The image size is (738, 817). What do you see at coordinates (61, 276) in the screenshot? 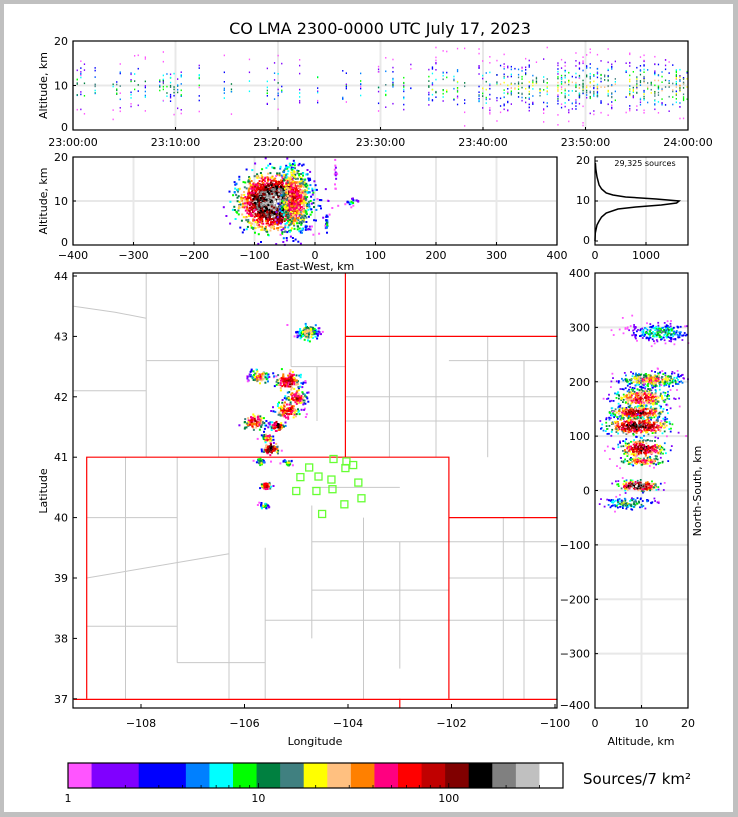
I see `latitude-tick-label: 44` at bounding box center [61, 276].